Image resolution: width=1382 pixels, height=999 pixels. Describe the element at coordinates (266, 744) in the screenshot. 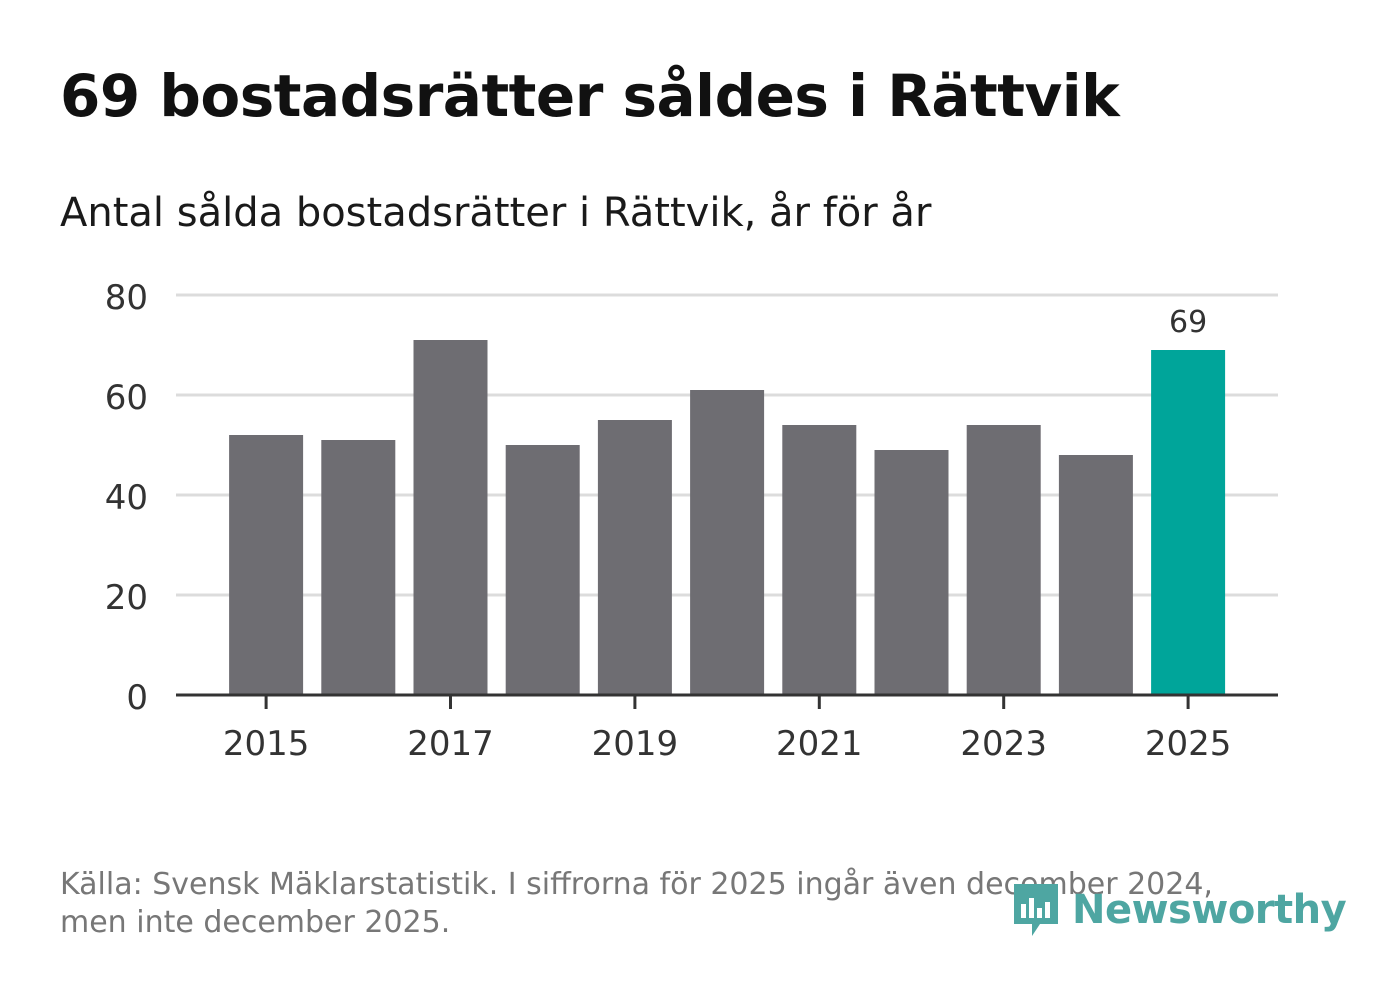

I see `x-tick-label: 2015` at that location.